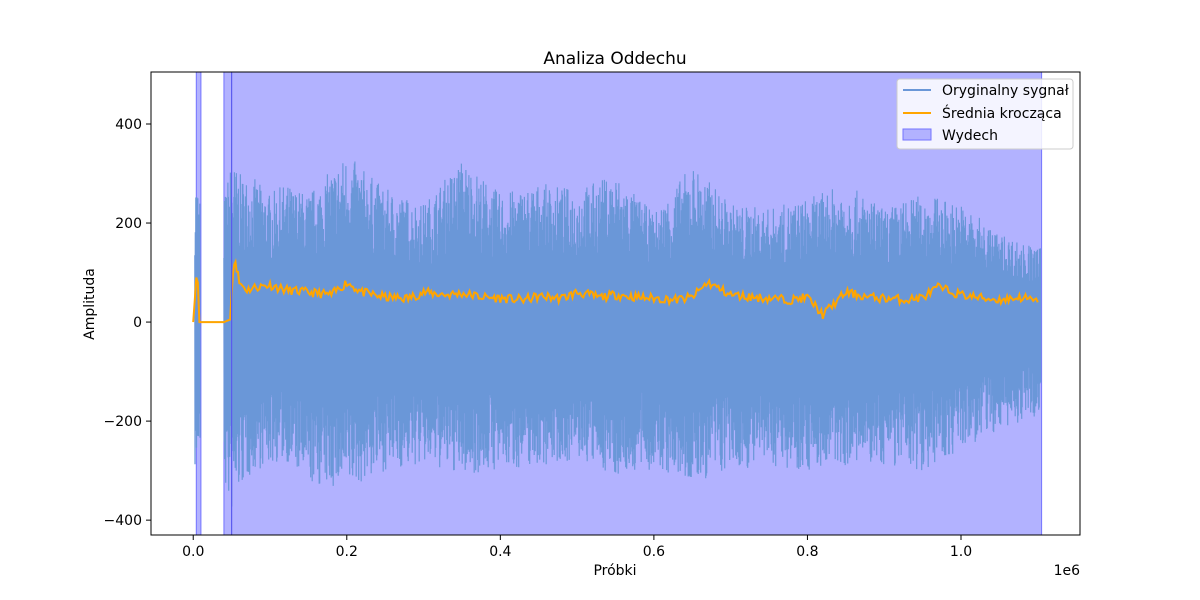 The width and height of the screenshot is (1200, 600). What do you see at coordinates (128, 125) in the screenshot?
I see `y-tick-label: 400` at bounding box center [128, 125].